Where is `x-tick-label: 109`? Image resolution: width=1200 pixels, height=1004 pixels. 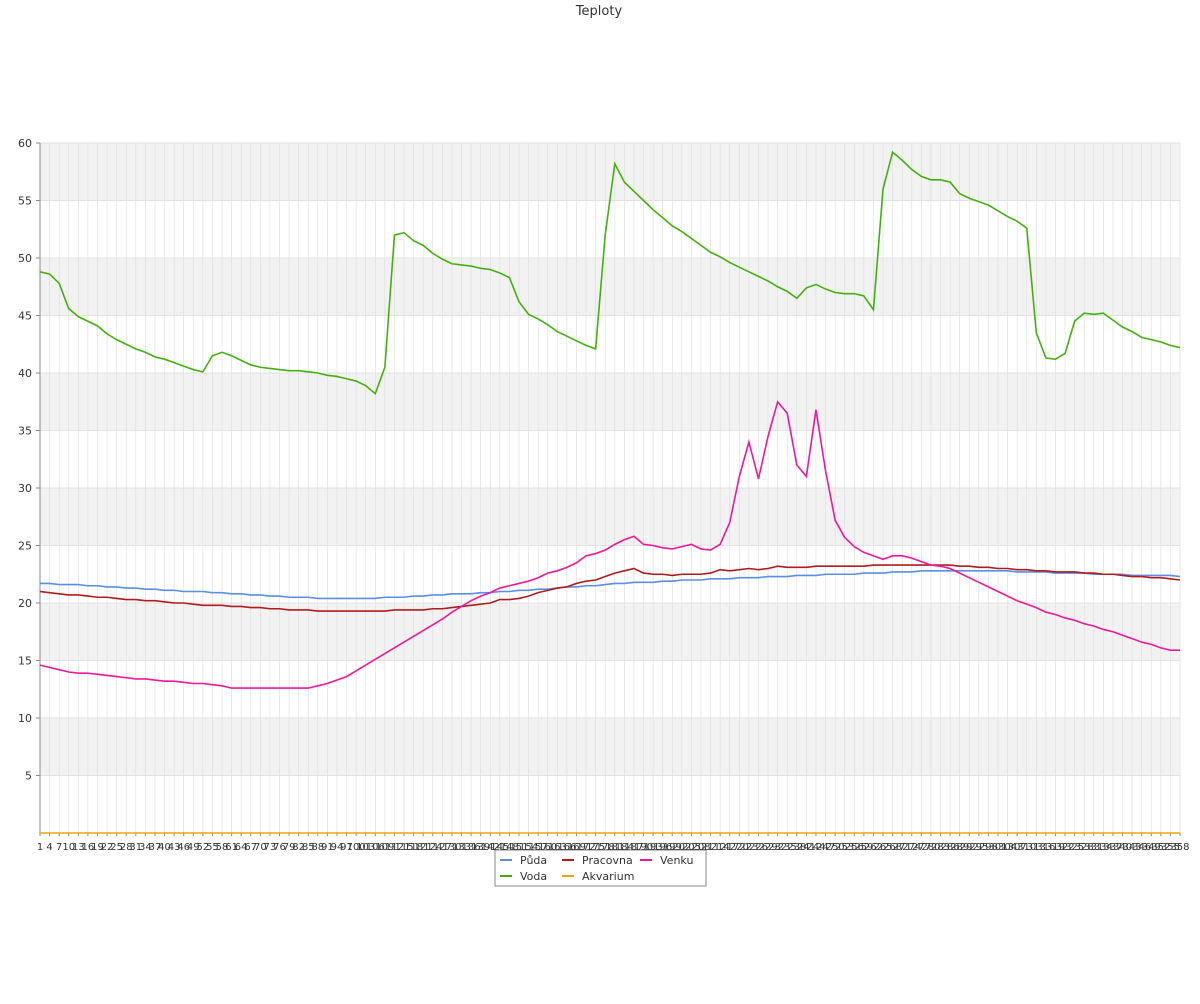
x-tick-label: 109 is located at coordinates (384, 847).